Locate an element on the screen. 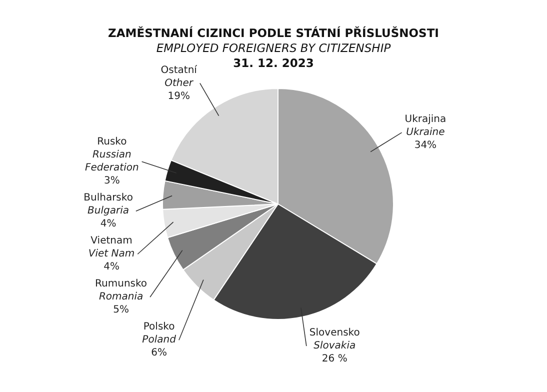 The image size is (547, 392). data-label: 26 % is located at coordinates (335, 359).